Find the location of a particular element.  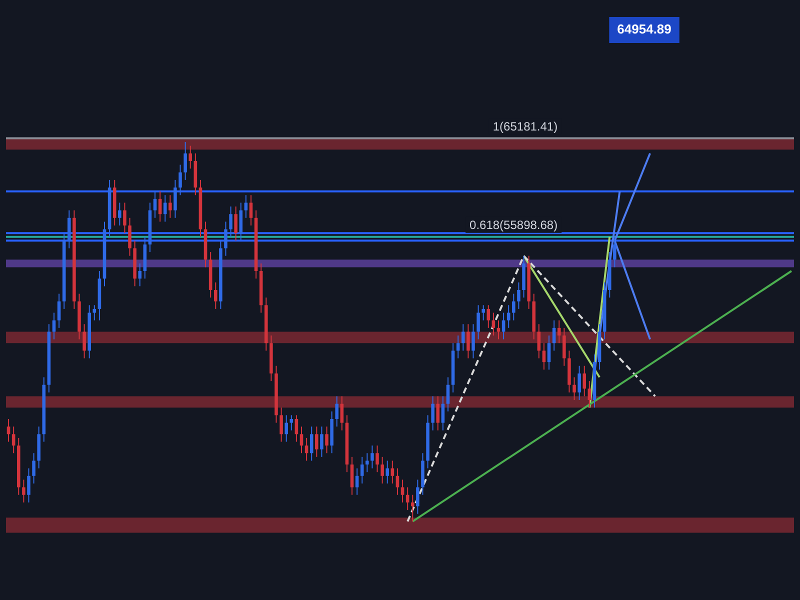

text: 64954.89 is located at coordinates (644, 29).